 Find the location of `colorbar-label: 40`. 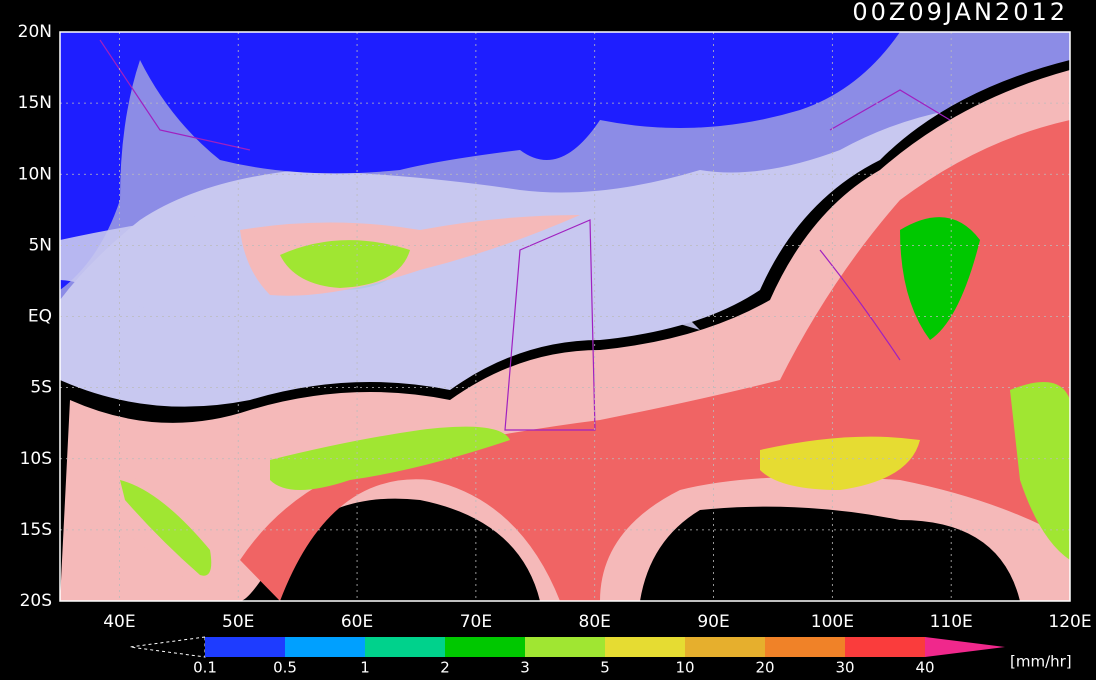

colorbar-label: 40 is located at coordinates (924, 668).